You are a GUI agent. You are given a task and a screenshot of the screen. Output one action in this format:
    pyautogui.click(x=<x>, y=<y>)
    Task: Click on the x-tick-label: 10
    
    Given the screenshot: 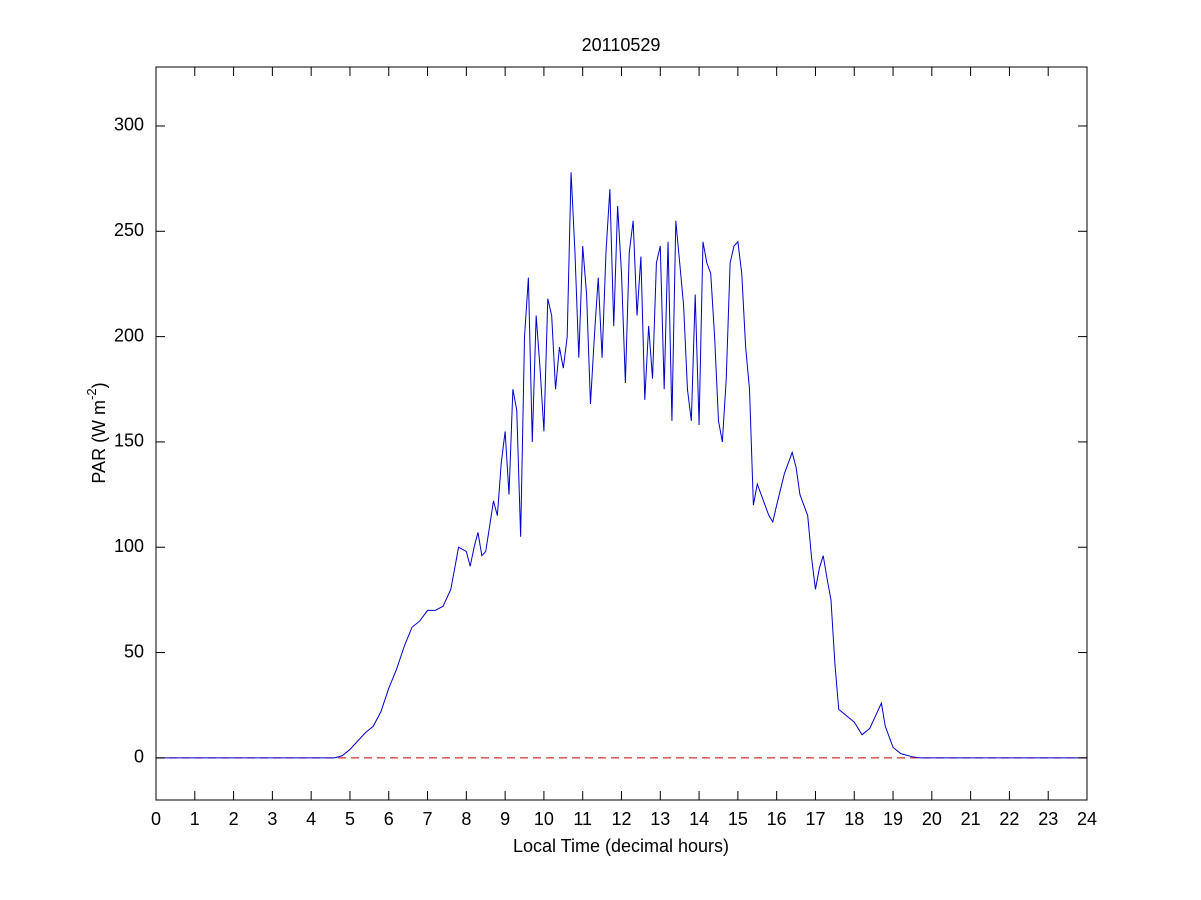 What is the action you would take?
    pyautogui.click(x=544, y=819)
    